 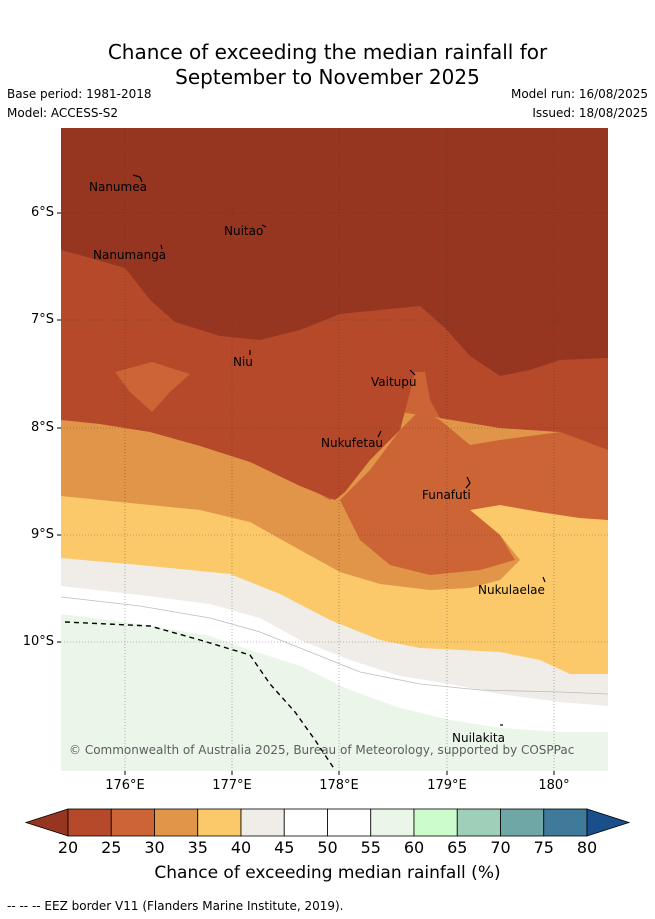 What do you see at coordinates (264, 226) in the screenshot?
I see `island-nuitao-shape` at bounding box center [264, 226].